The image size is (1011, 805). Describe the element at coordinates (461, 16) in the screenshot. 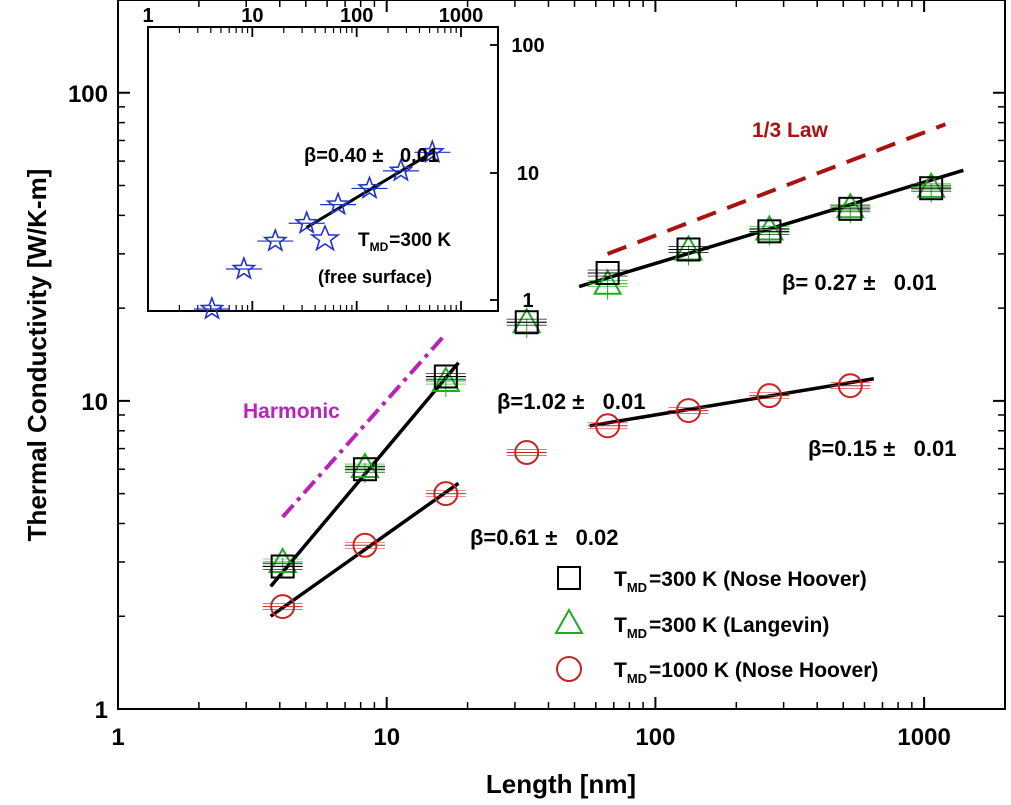

I see `inset-x-tick-label: 1000` at that location.